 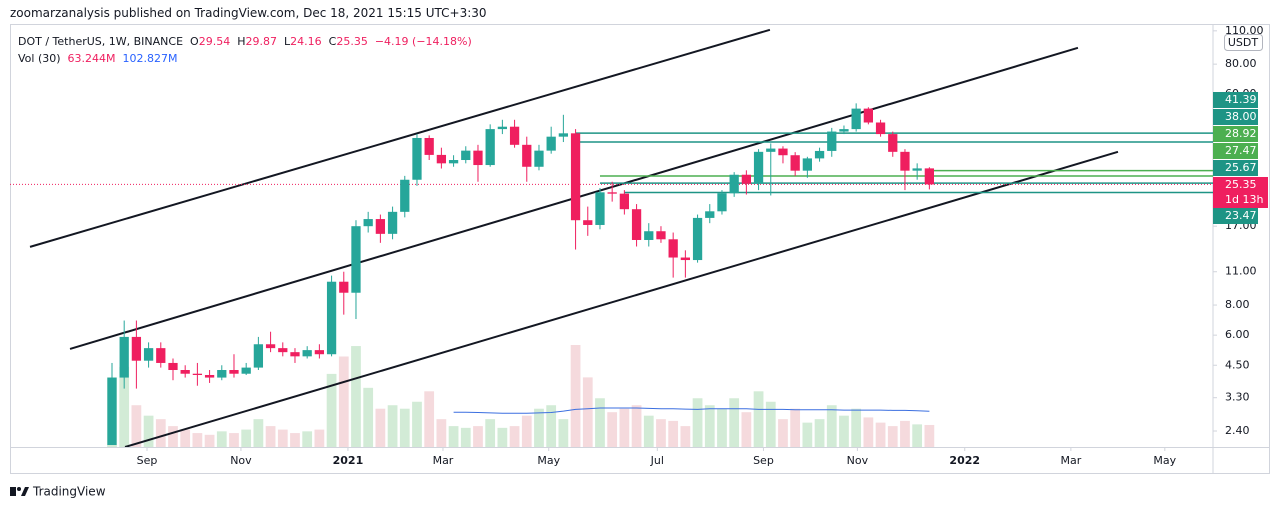 I want to click on ohlc-value: 24.16, so click(x=306, y=41).